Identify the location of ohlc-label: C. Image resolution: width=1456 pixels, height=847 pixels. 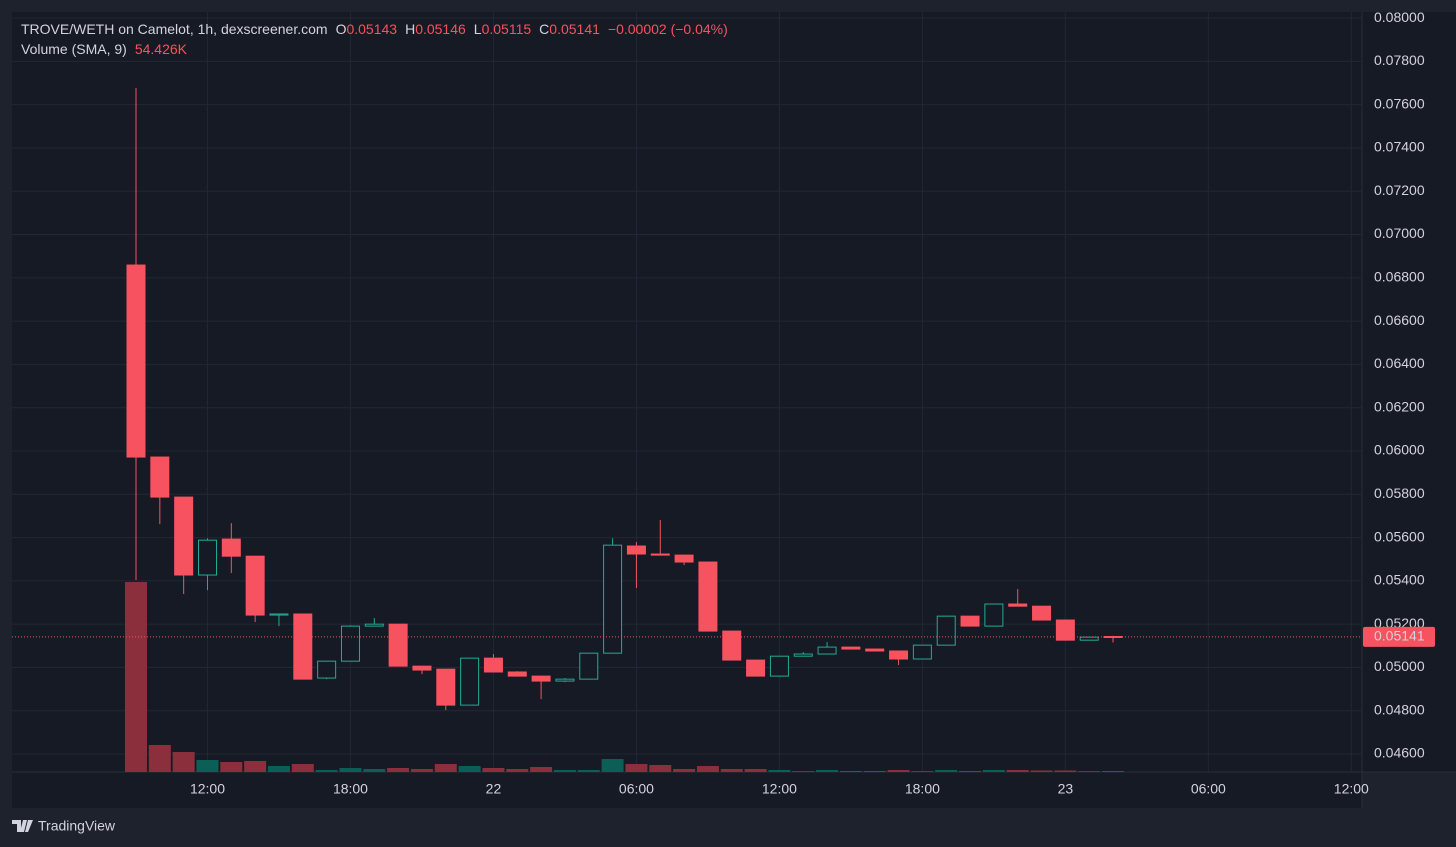
(544, 29).